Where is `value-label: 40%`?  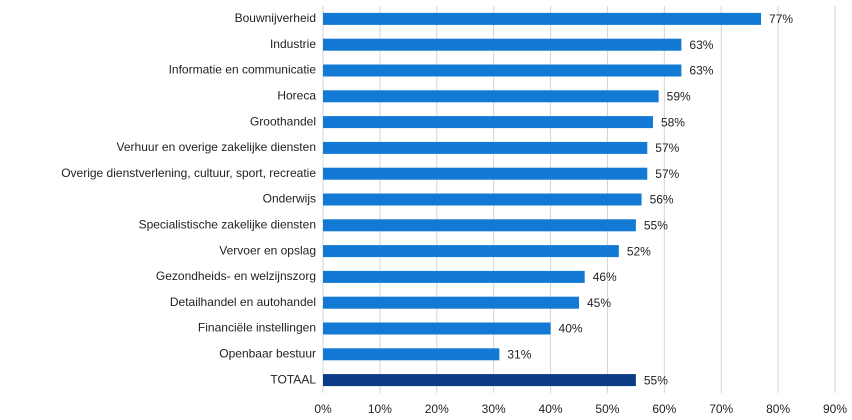 value-label: 40% is located at coordinates (571, 329).